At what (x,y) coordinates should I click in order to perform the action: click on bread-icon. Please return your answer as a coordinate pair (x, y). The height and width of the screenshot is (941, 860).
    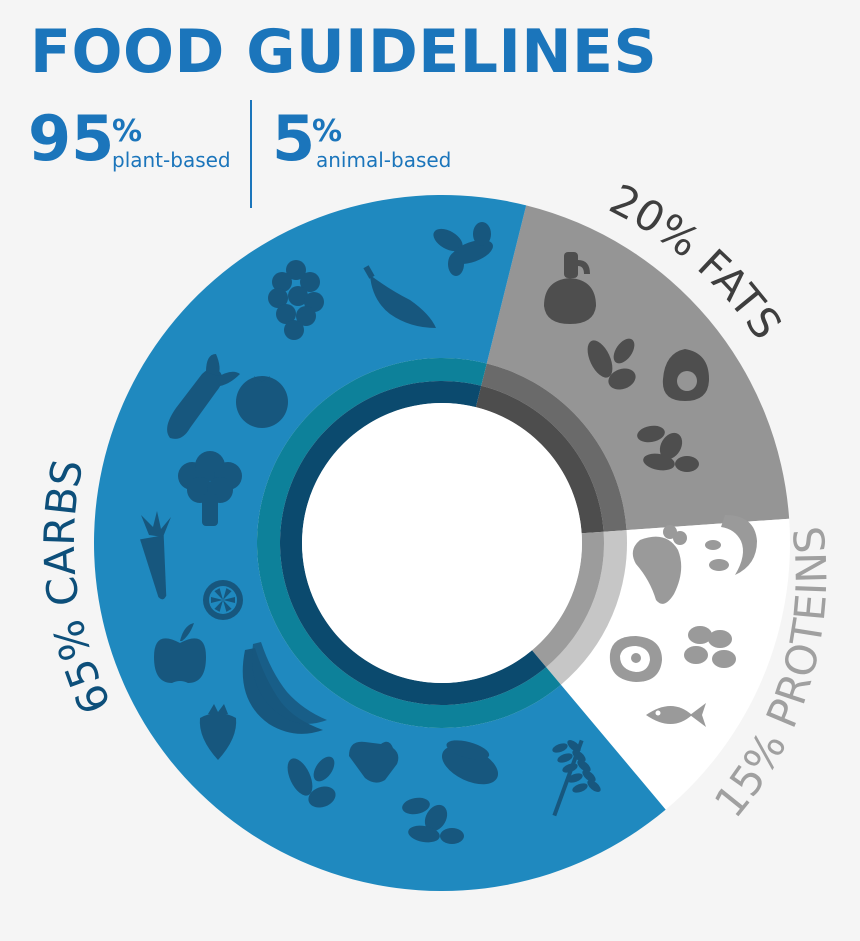
    Looking at the image, I should click on (374, 762).